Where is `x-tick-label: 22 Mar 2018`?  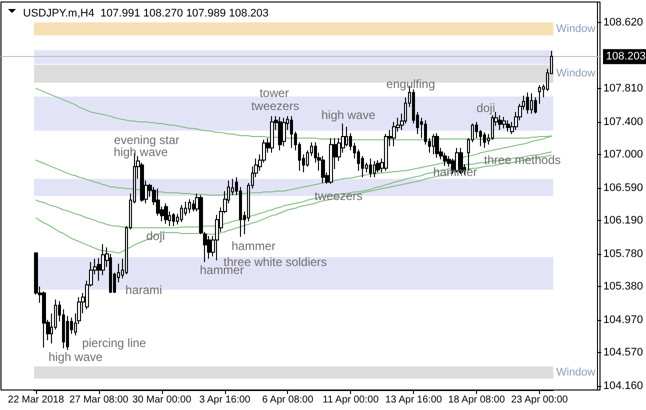
x-tick-label: 22 Mar 2018 is located at coordinates (36, 400).